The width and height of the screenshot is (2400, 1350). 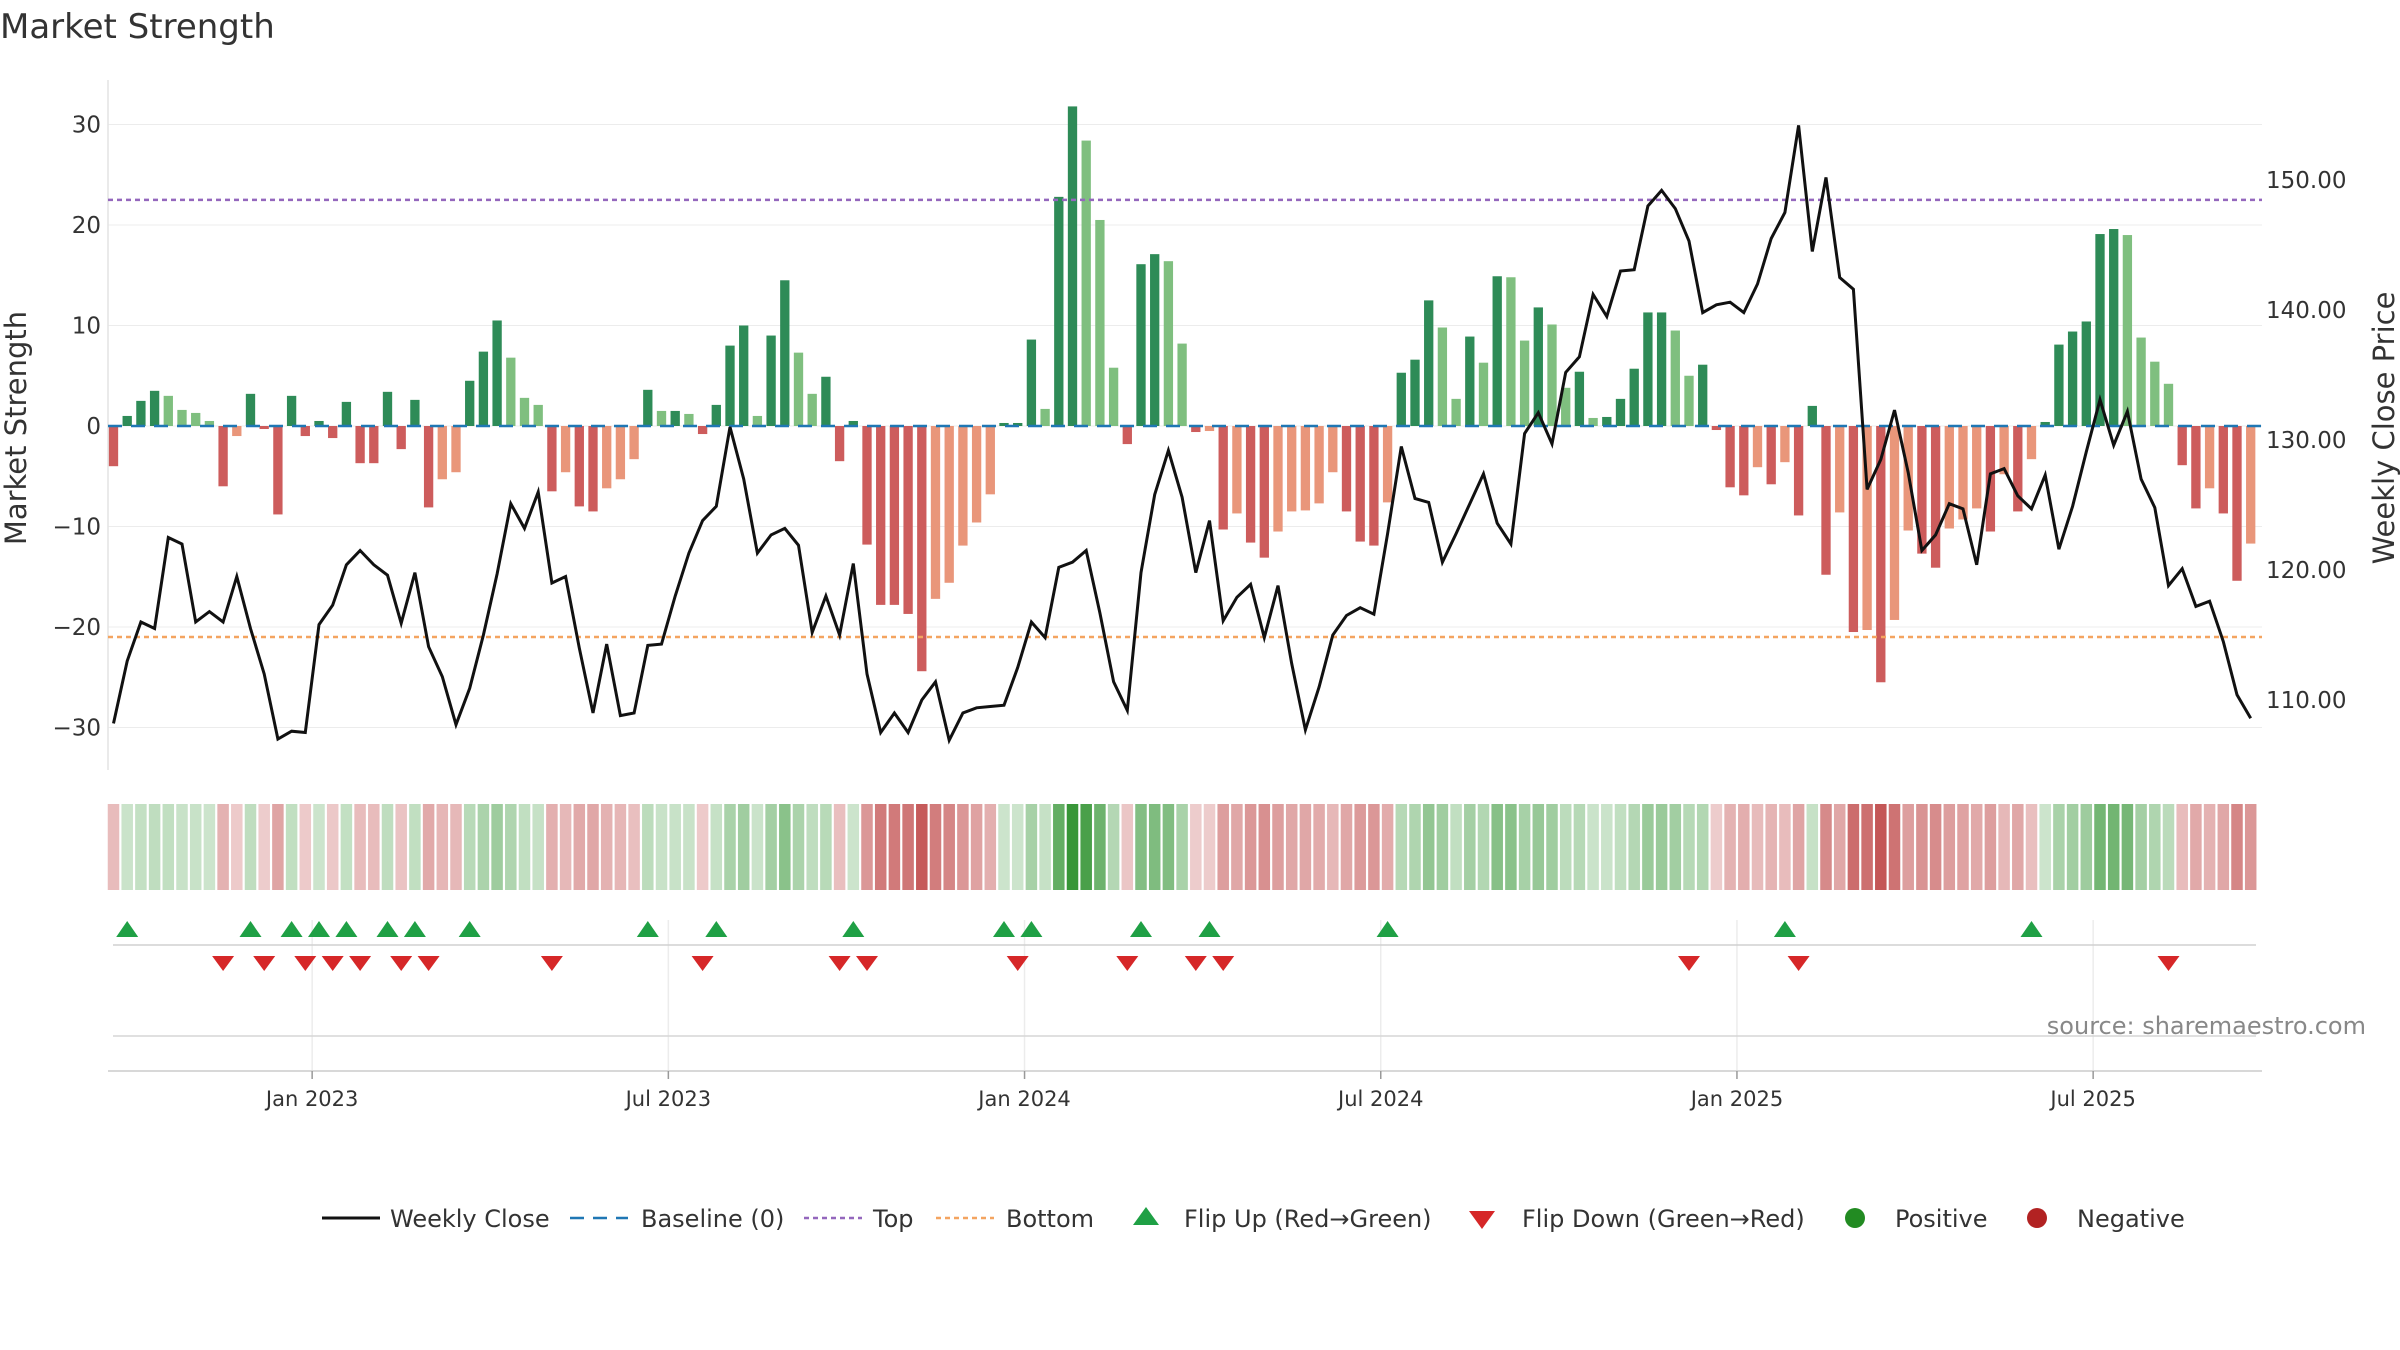 What do you see at coordinates (16, 428) in the screenshot?
I see `left-axis-title: Market Strength` at bounding box center [16, 428].